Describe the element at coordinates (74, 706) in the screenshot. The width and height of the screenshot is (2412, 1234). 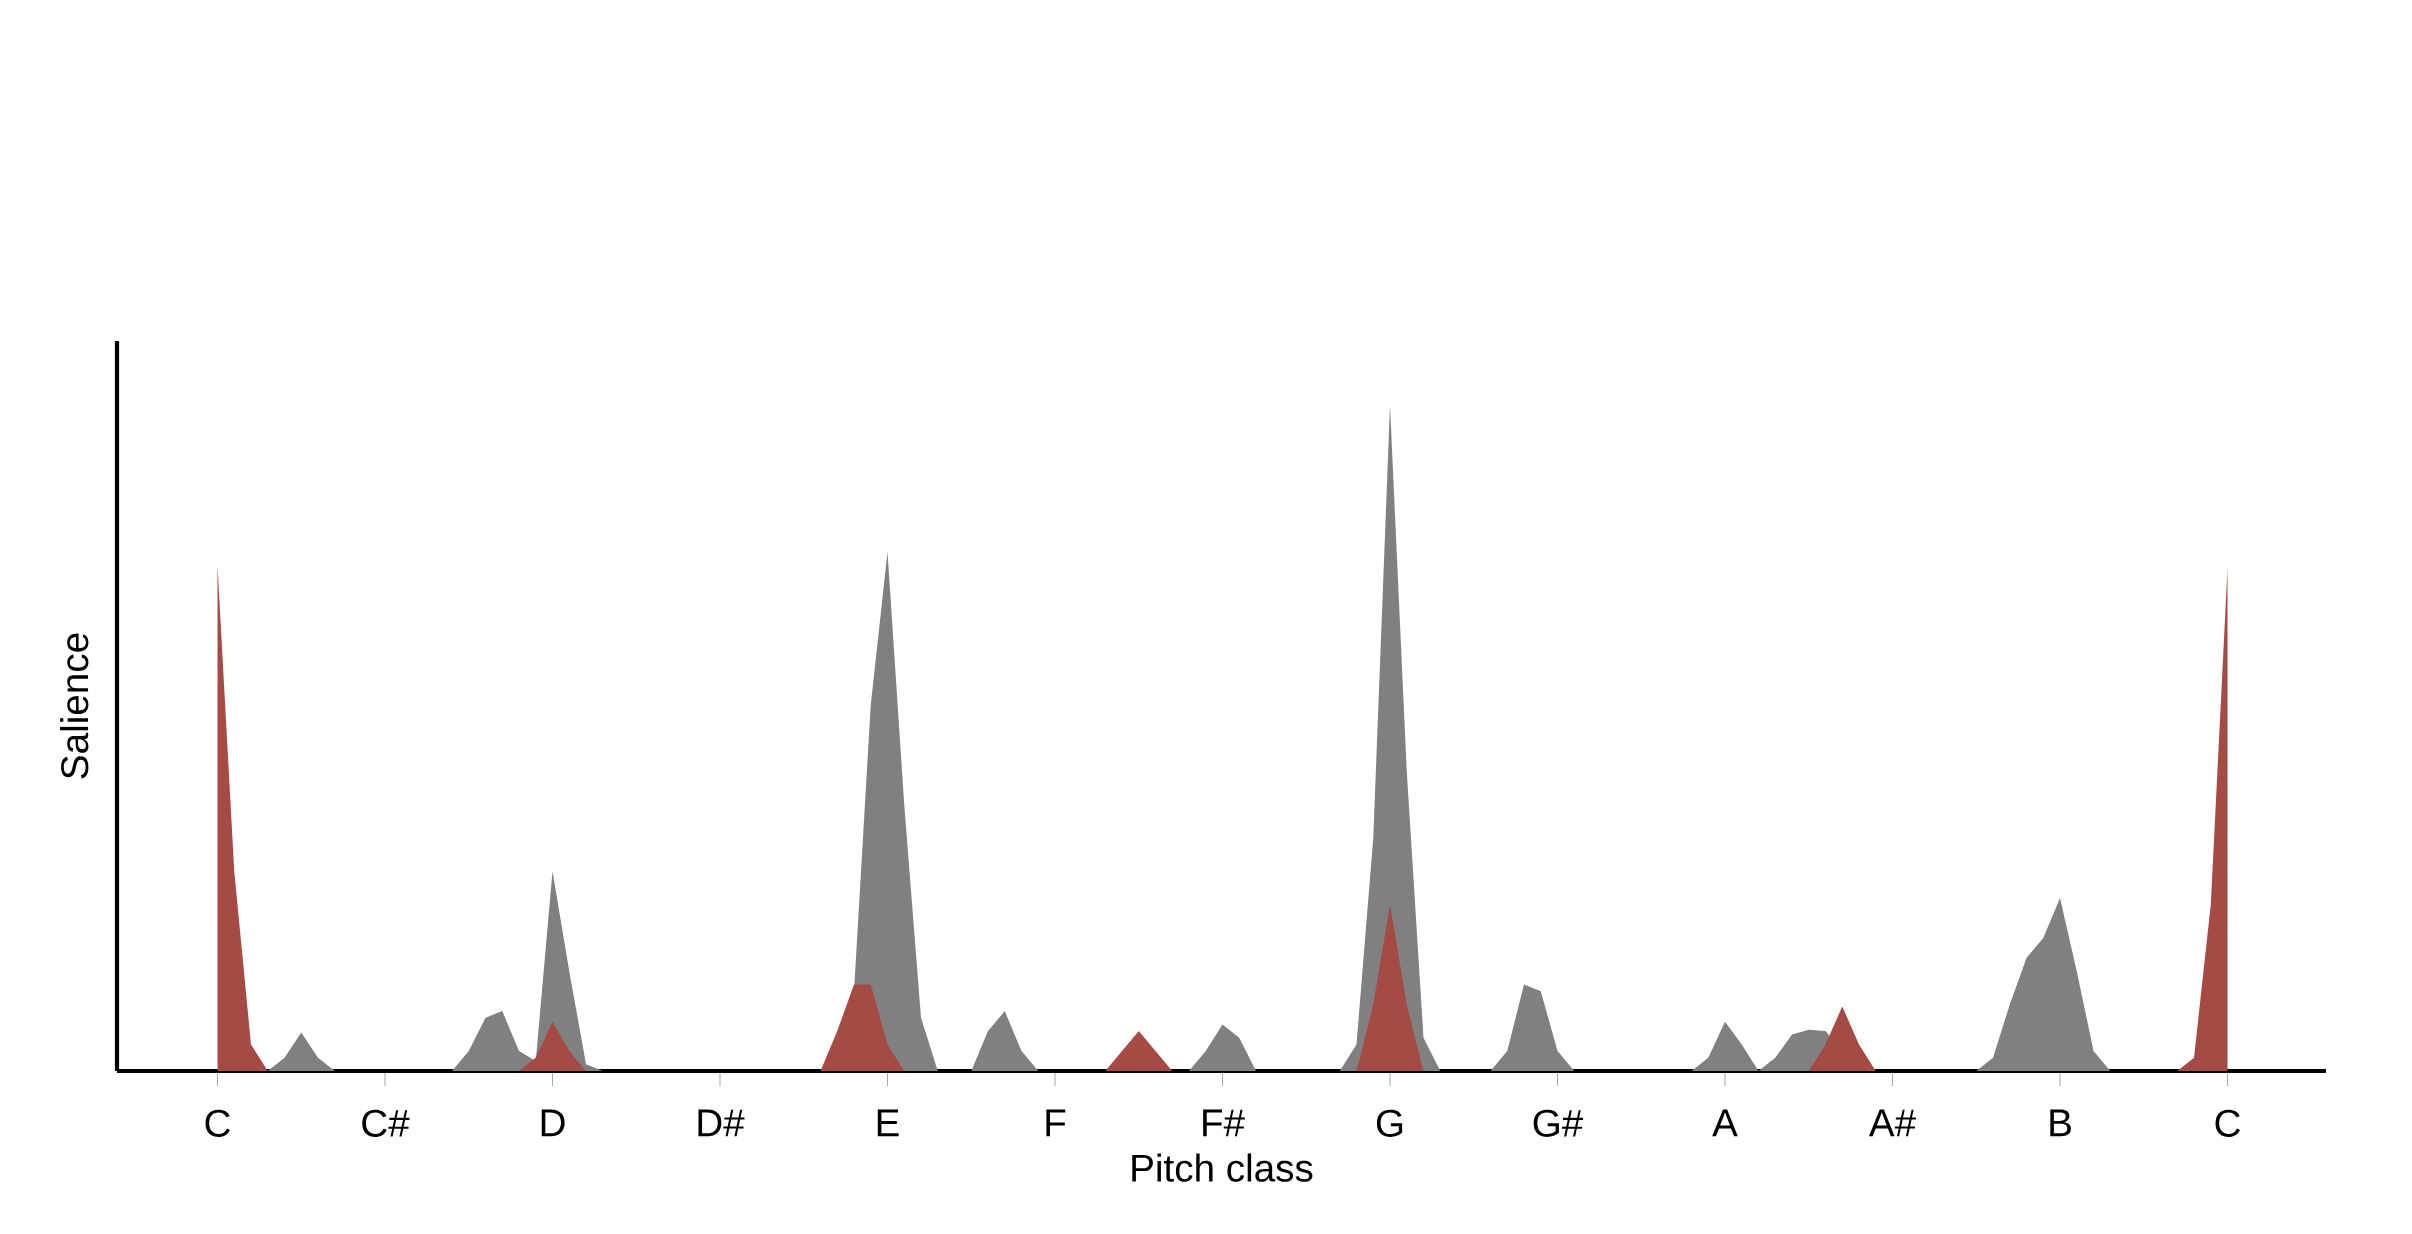
I see `y-axis-title: Salience` at that location.